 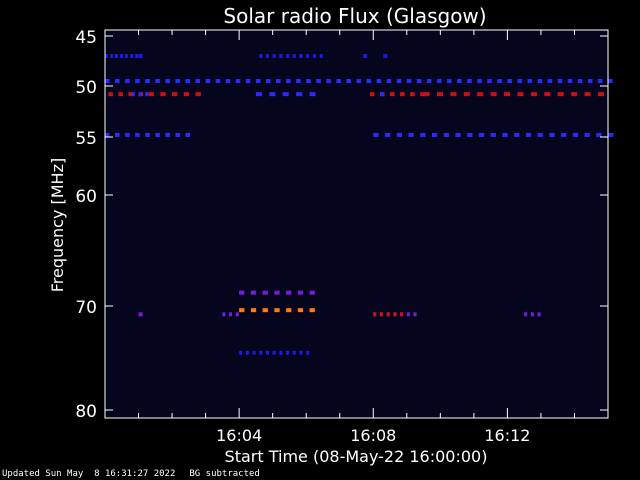 I want to click on chart-title: Solar radio Flux (Glasgow), so click(x=354, y=16).